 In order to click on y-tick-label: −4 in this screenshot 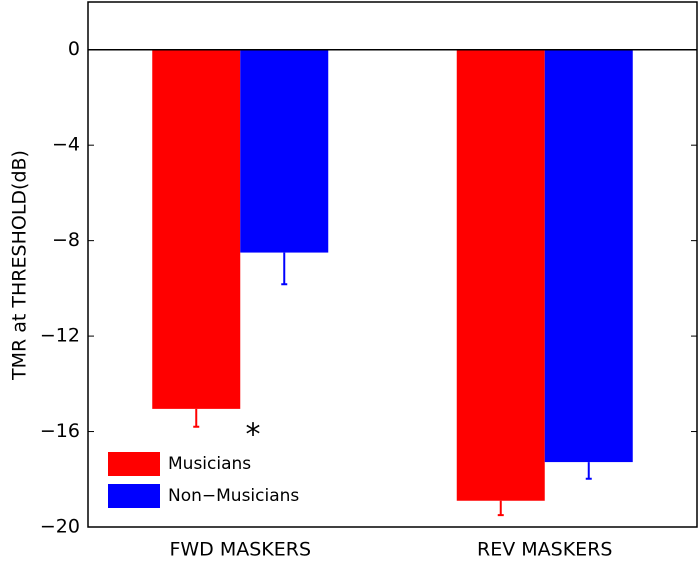, I will do `click(66, 145)`.